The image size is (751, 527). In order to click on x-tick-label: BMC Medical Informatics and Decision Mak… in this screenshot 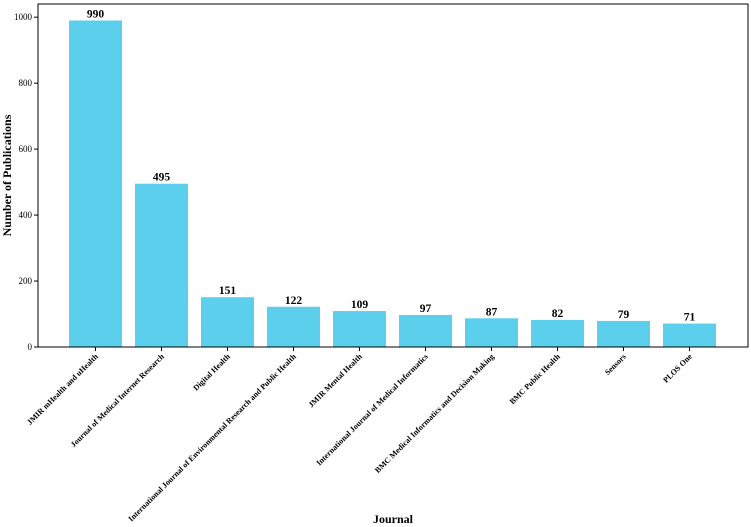, I will do `click(434, 413)`.